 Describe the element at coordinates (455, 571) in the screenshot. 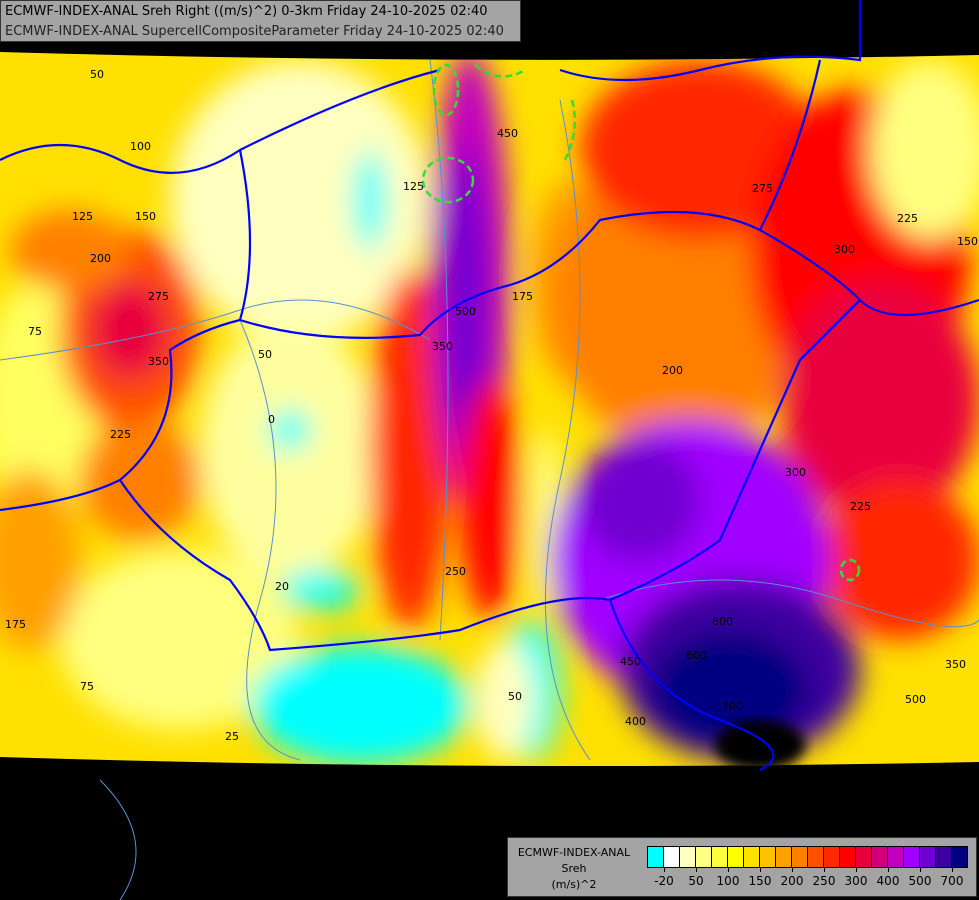

I see `contour-label: 250` at that location.